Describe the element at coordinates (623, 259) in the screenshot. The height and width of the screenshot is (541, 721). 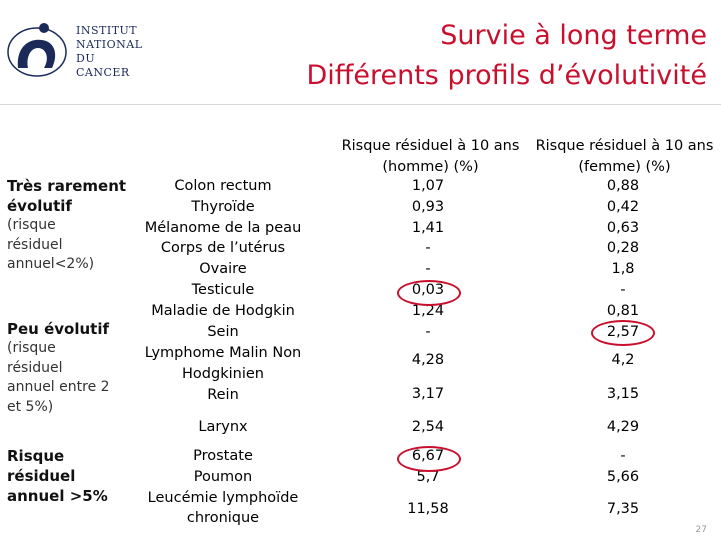
I see `group1-women-values: 0,88 0,42 0,63 0,28 1,8 - 0,81 2,57` at that location.